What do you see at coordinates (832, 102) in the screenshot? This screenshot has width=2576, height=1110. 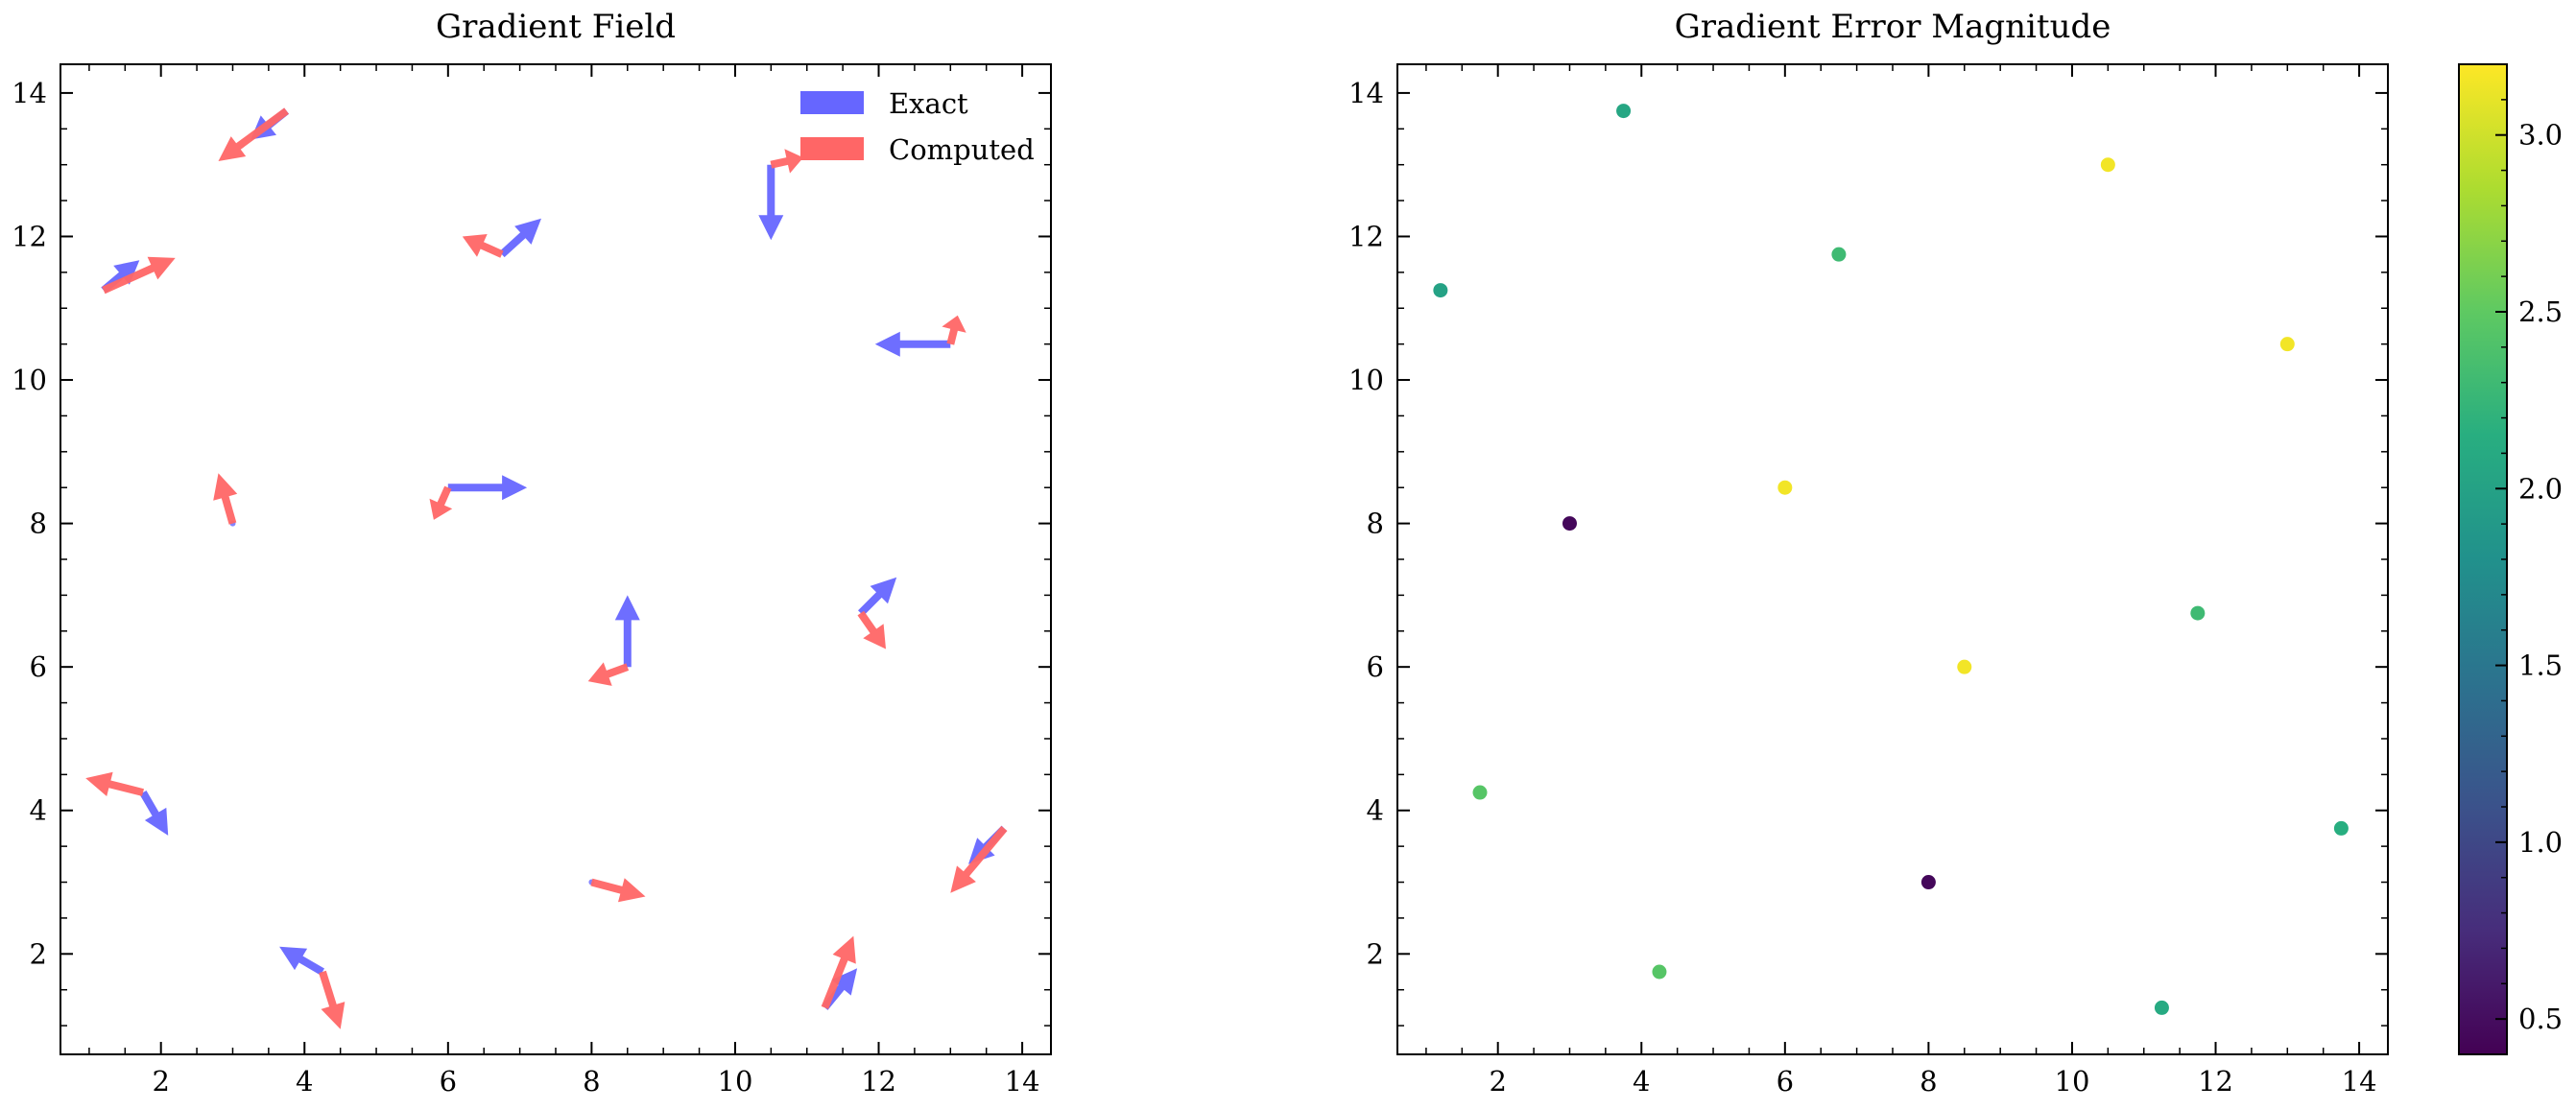 I see `legend-swatch-exact` at bounding box center [832, 102].